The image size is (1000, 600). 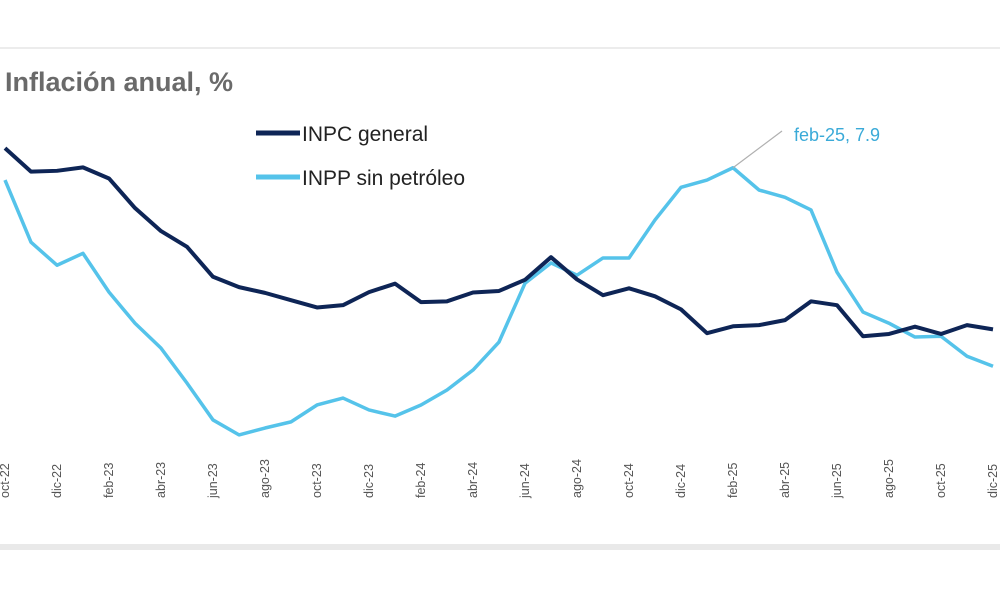 What do you see at coordinates (213, 481) in the screenshot?
I see `x-tick-label: jun-23` at bounding box center [213, 481].